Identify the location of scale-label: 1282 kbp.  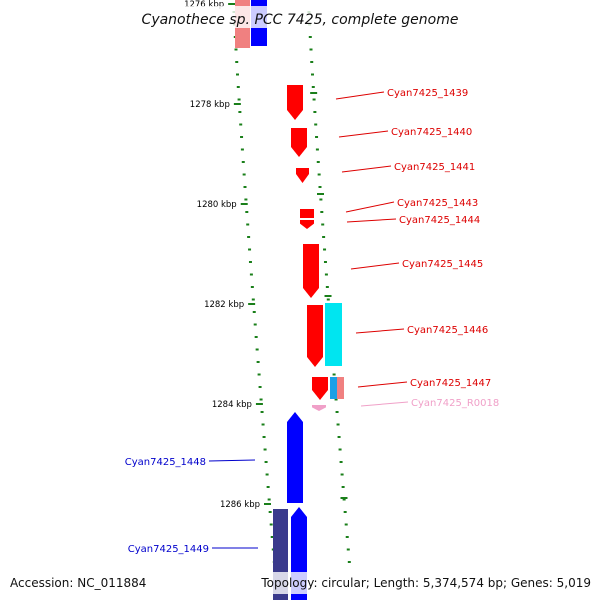
(224, 305).